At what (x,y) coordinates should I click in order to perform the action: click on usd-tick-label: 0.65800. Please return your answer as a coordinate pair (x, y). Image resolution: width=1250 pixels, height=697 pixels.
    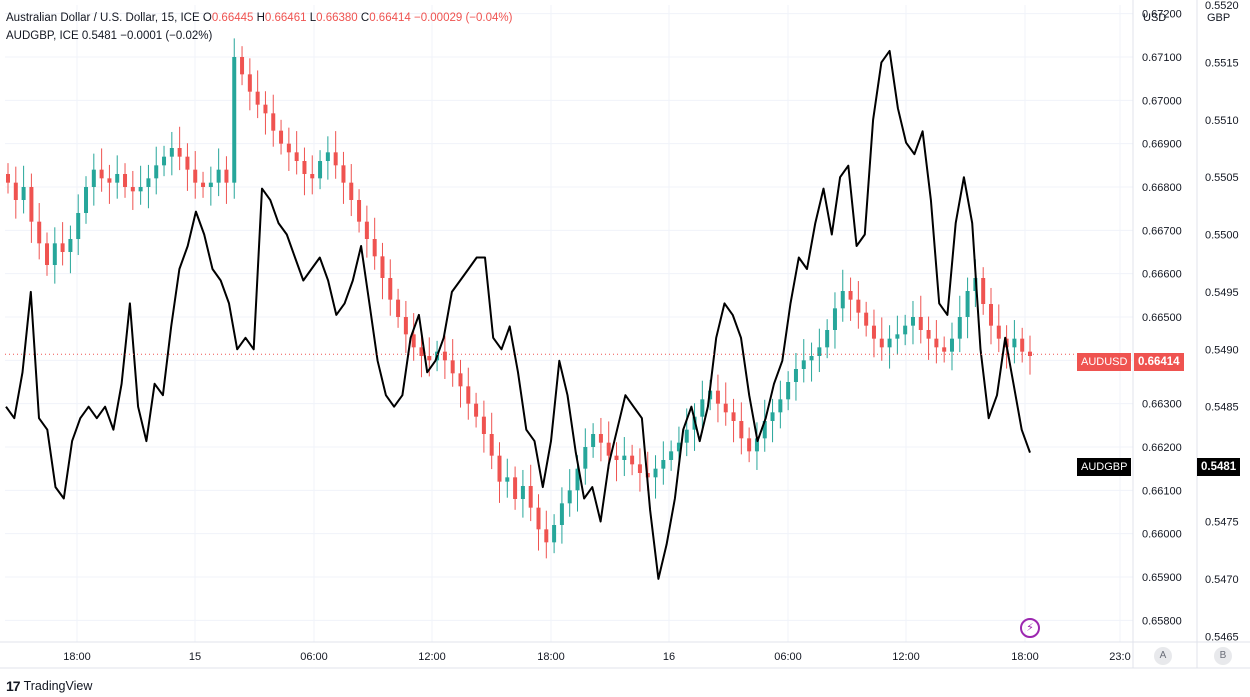
    Looking at the image, I should click on (1162, 621).